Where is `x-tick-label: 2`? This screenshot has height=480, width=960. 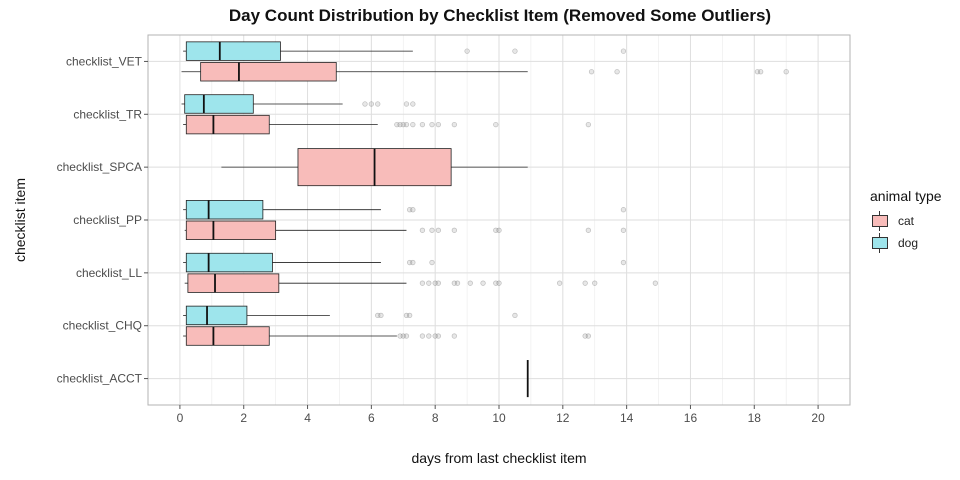 x-tick-label: 2 is located at coordinates (243, 418).